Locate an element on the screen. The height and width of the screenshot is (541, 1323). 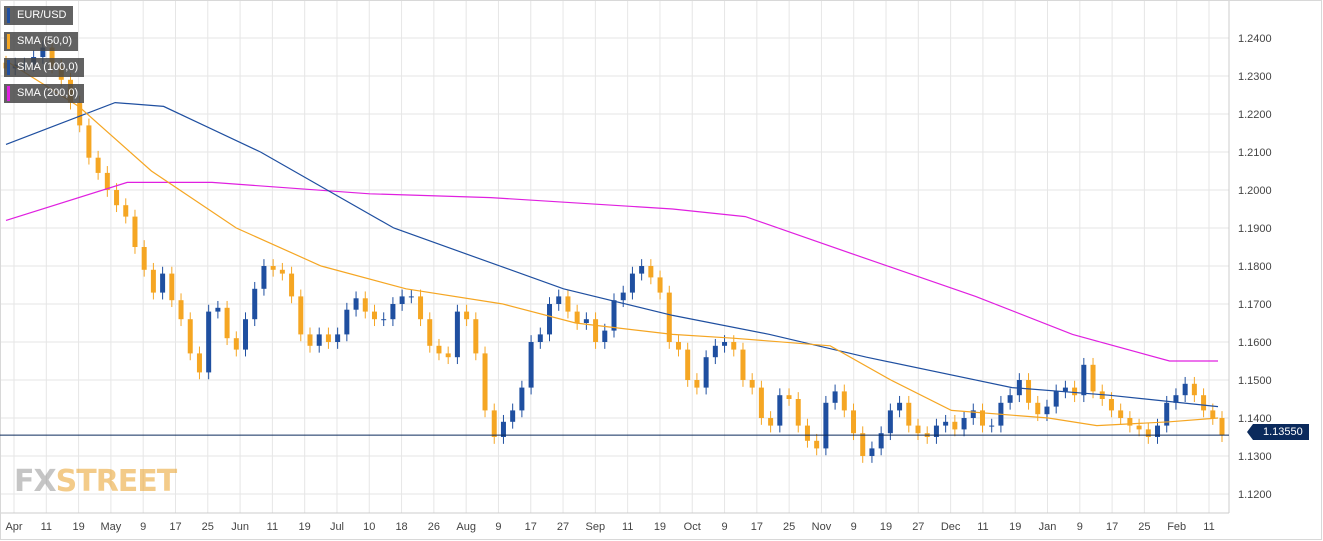
x-tick-label: 18 is located at coordinates (401, 527).